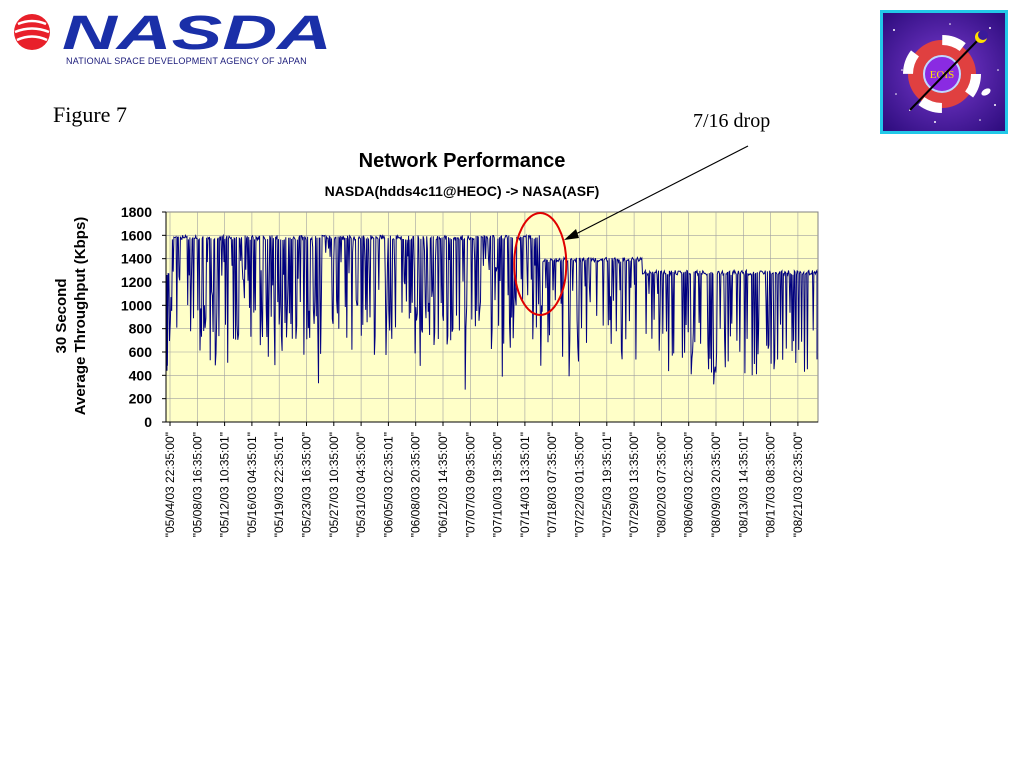 This screenshot has width=1024, height=768. I want to click on throughput-series-line, so click(492, 311).